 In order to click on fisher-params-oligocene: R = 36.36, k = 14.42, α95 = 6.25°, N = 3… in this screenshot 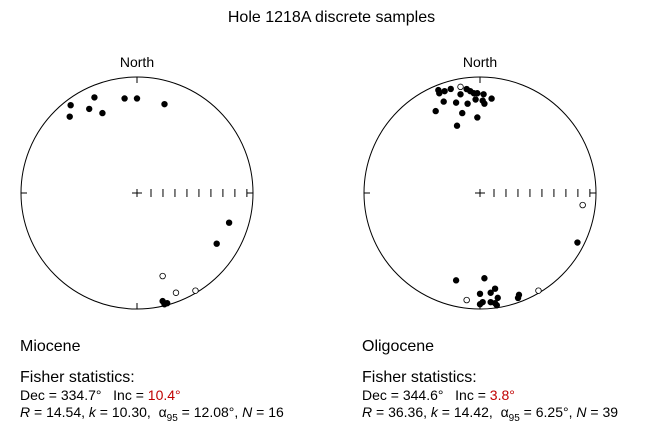, I will do `click(490, 414)`.